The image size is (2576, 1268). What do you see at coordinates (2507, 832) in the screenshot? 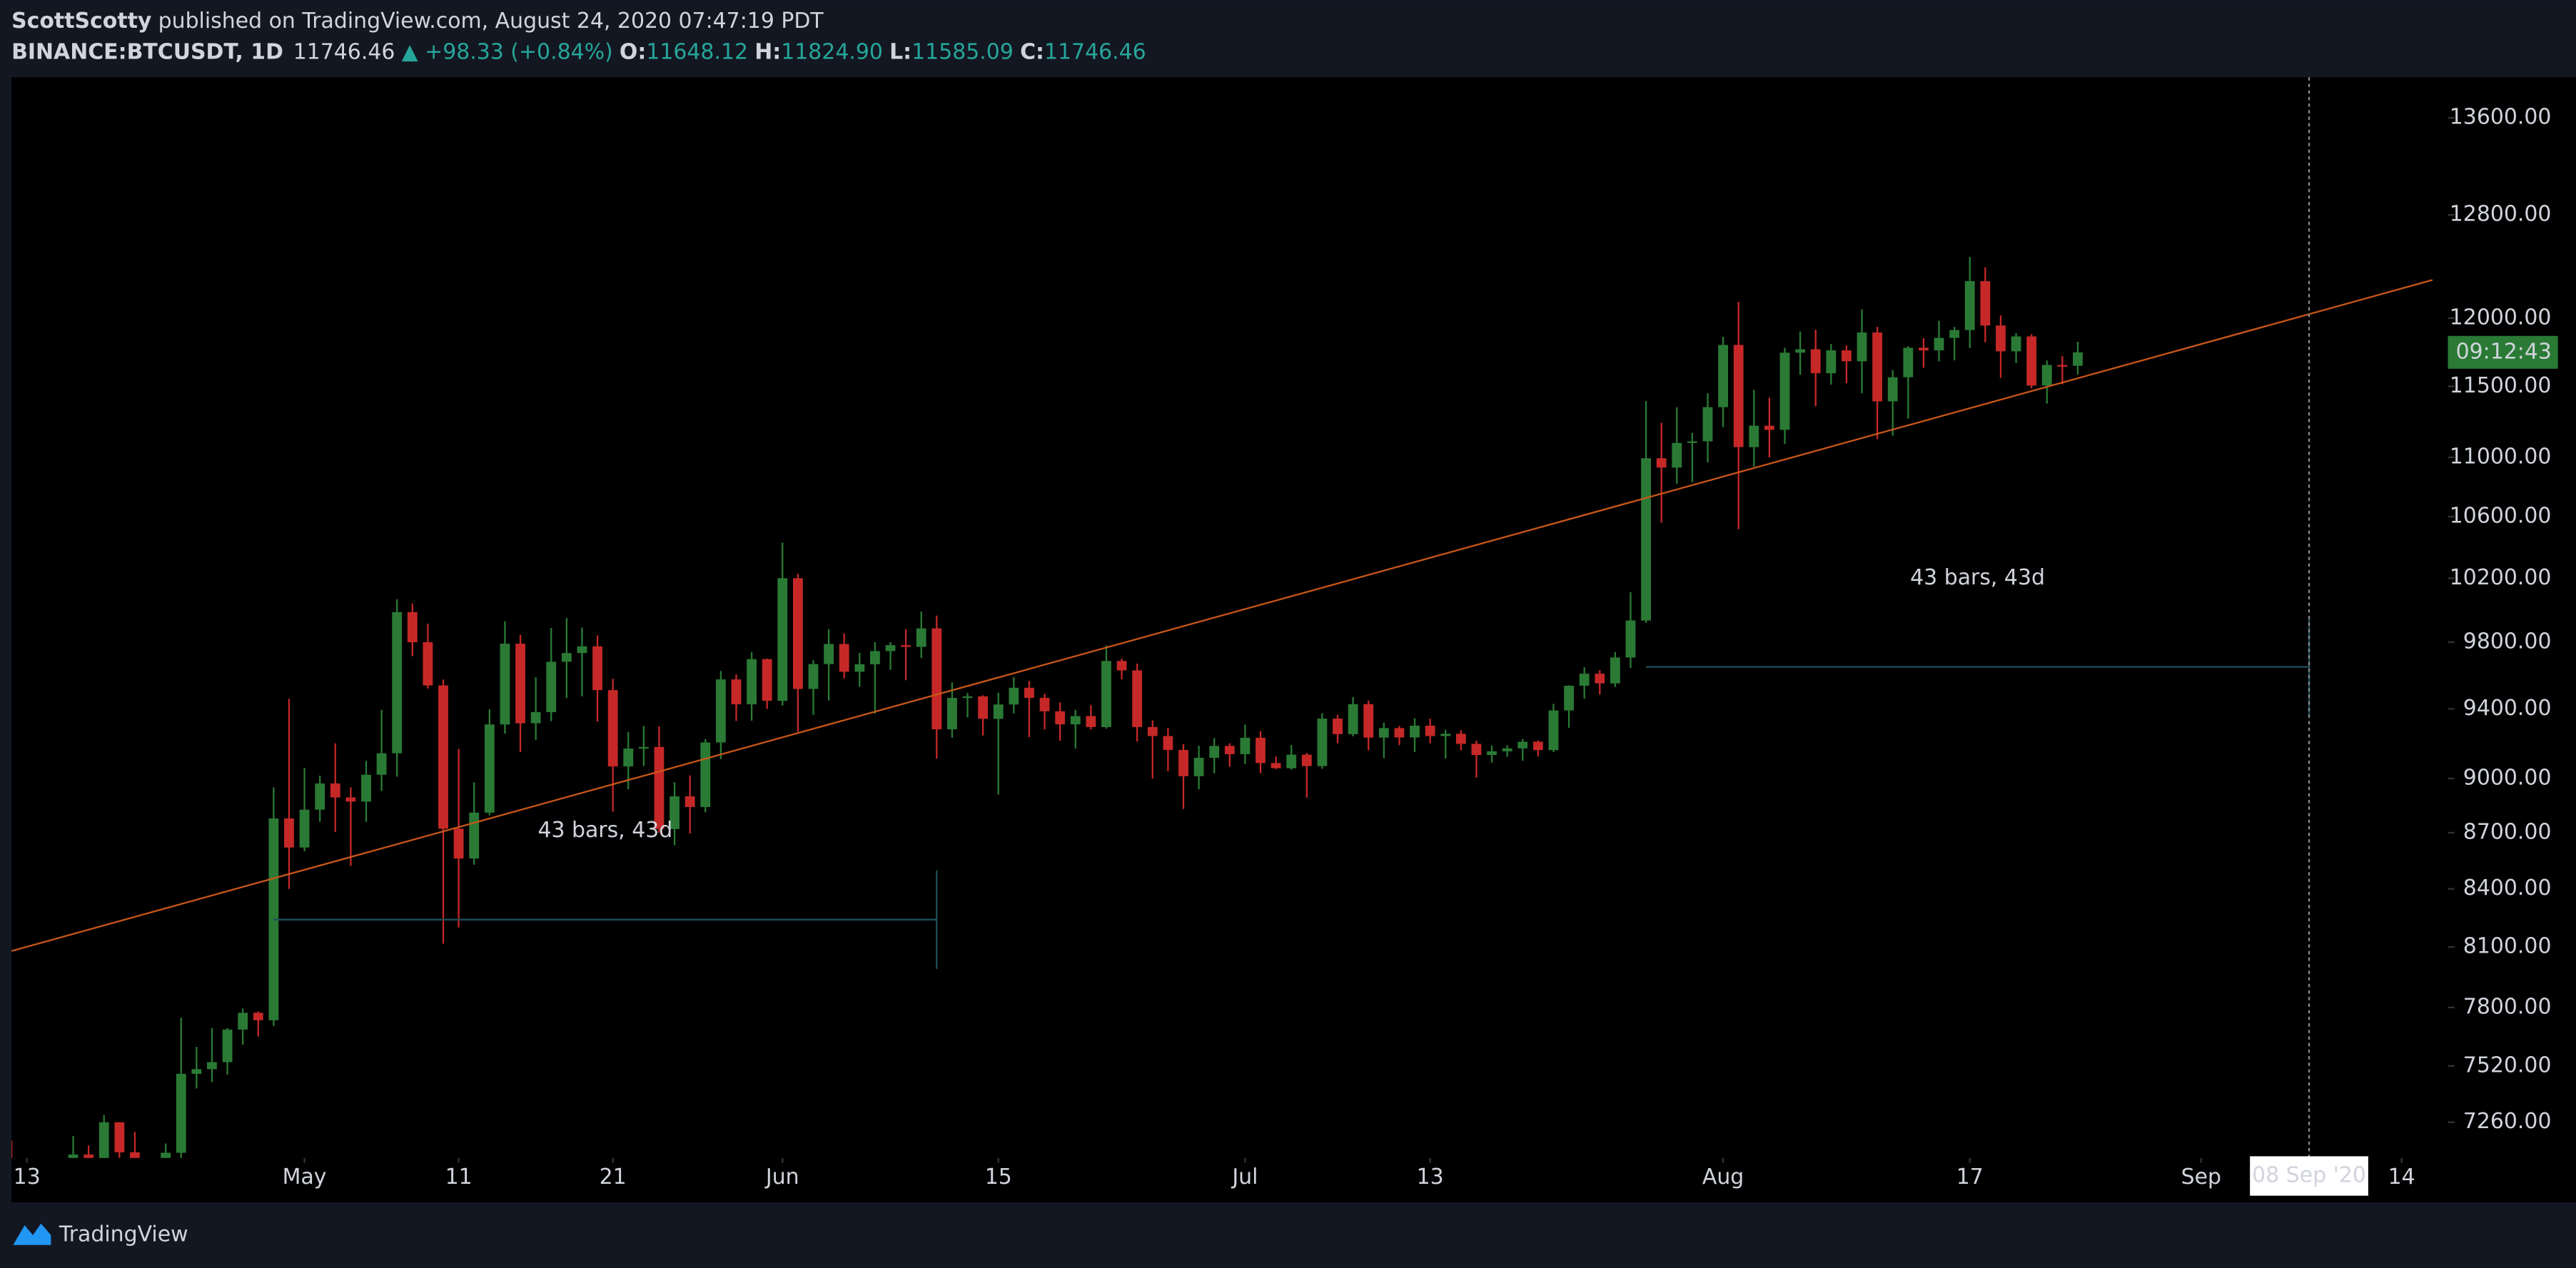
I see `y-tick-label: 8700.00` at bounding box center [2507, 832].